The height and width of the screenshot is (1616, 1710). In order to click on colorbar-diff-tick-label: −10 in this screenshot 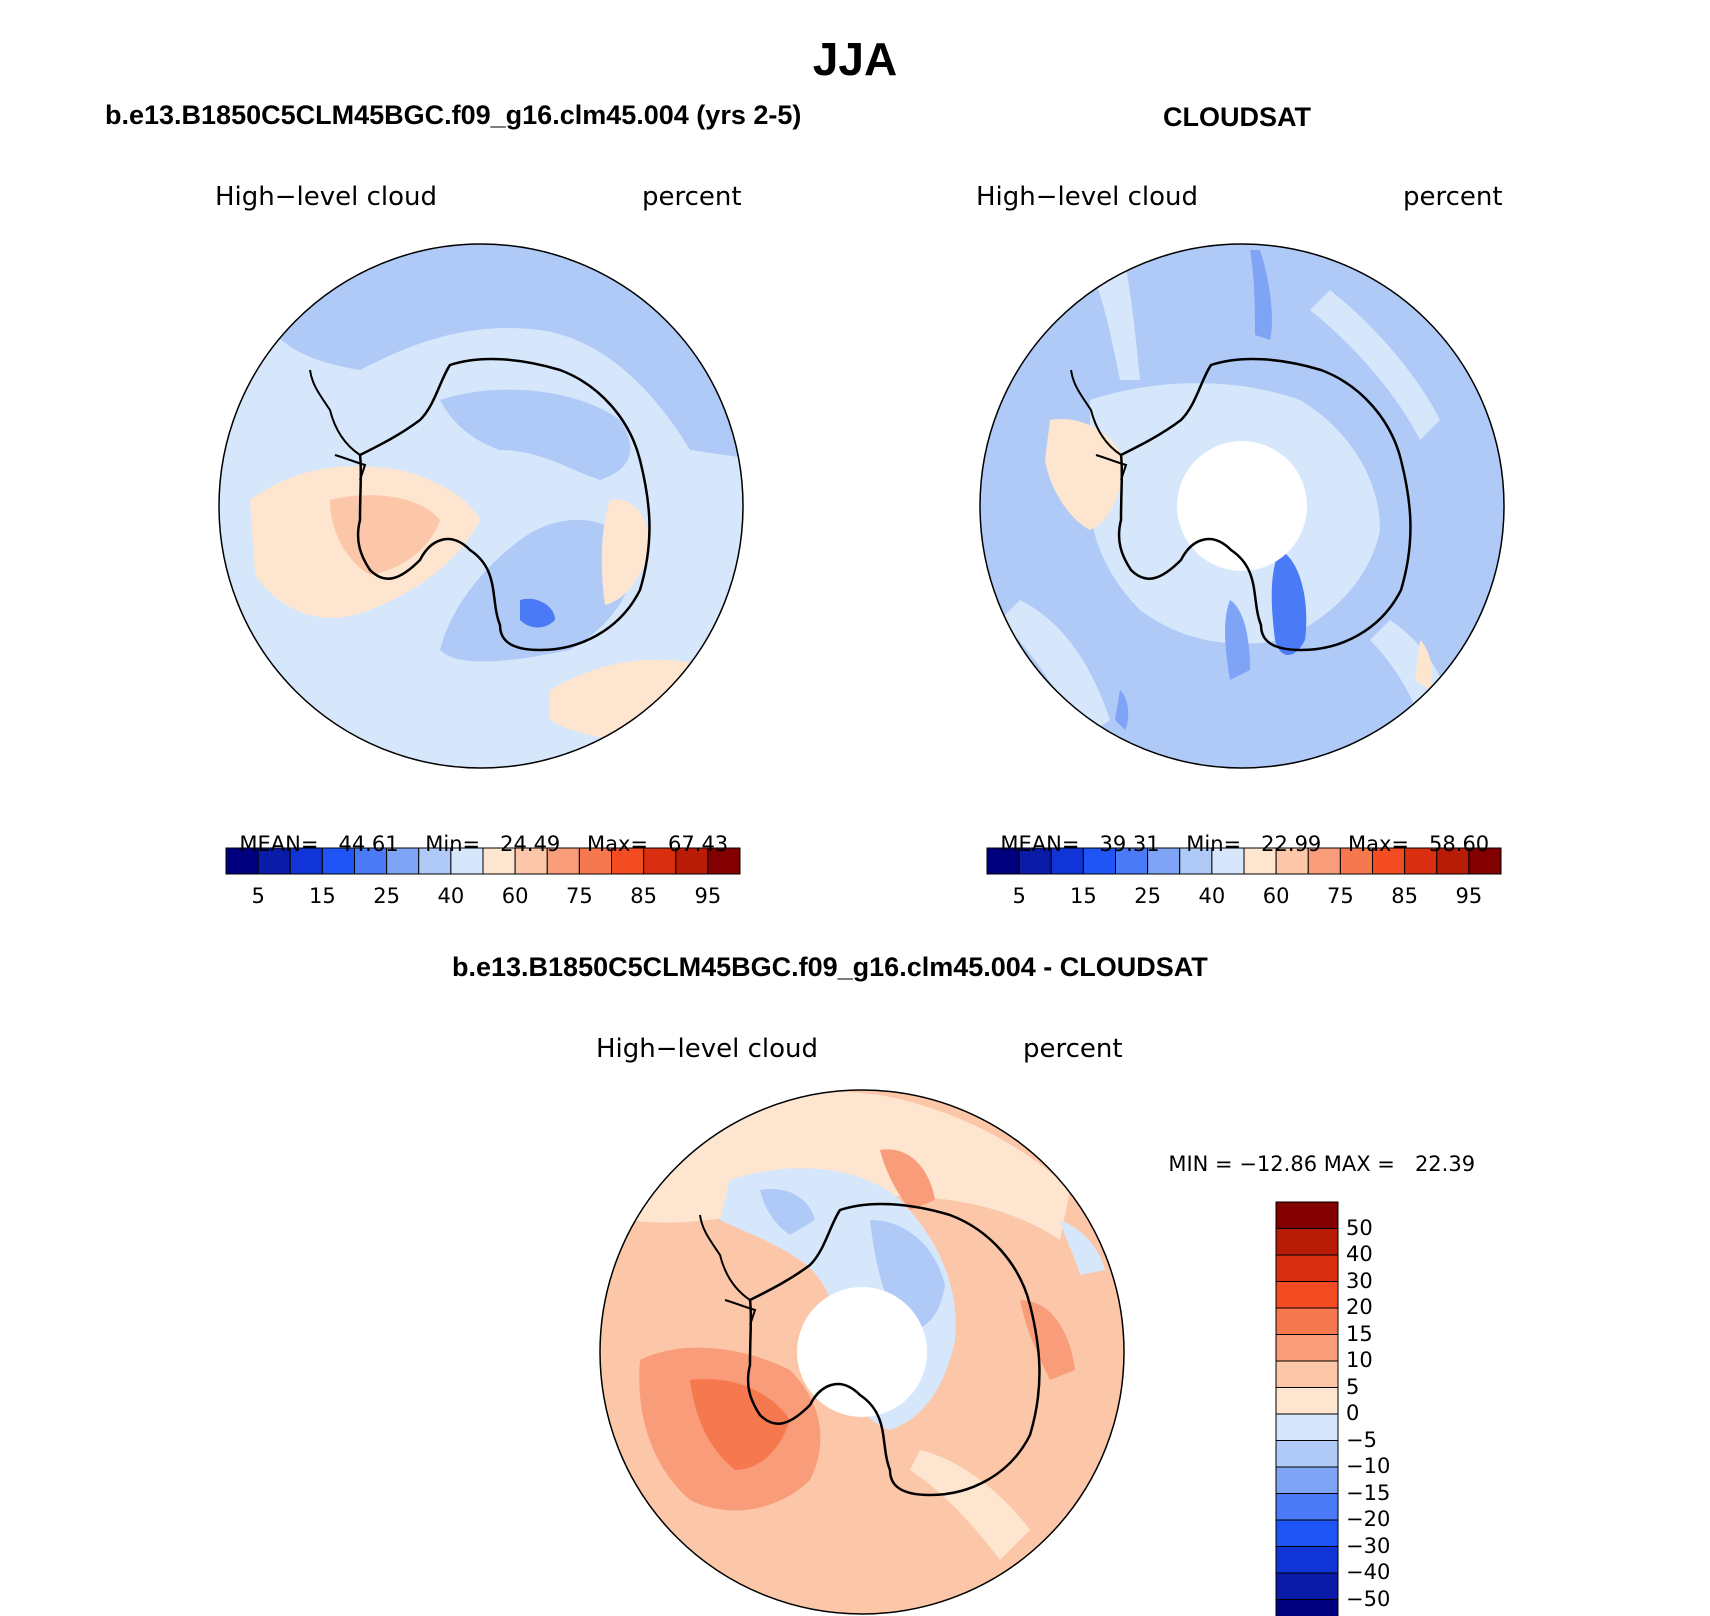, I will do `click(1368, 1466)`.